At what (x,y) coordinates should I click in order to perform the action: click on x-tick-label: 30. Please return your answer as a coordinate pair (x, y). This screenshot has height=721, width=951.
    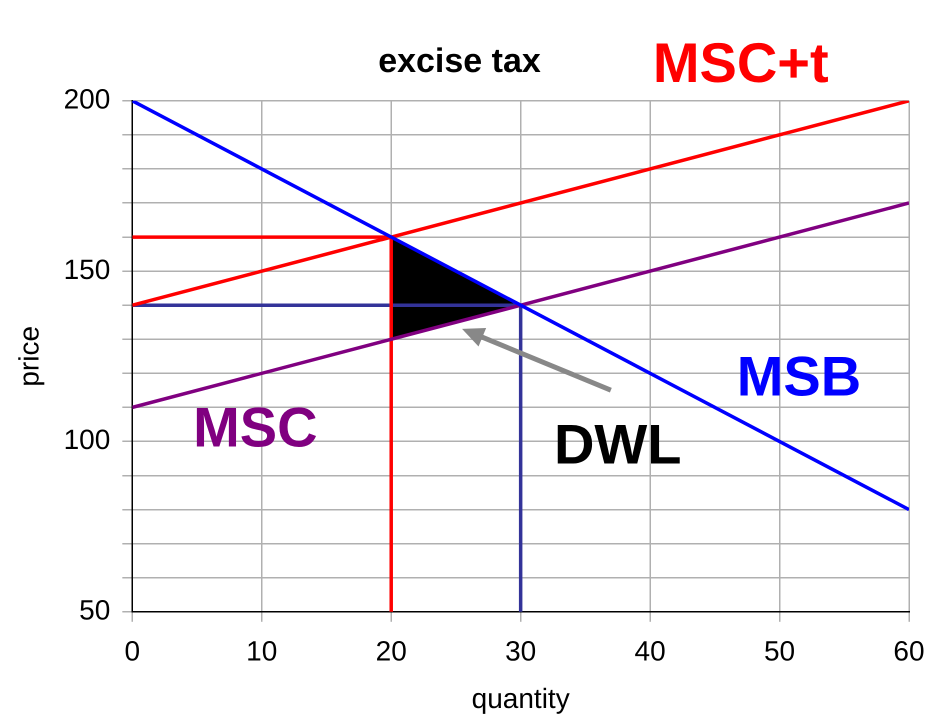
    Looking at the image, I should click on (520, 650).